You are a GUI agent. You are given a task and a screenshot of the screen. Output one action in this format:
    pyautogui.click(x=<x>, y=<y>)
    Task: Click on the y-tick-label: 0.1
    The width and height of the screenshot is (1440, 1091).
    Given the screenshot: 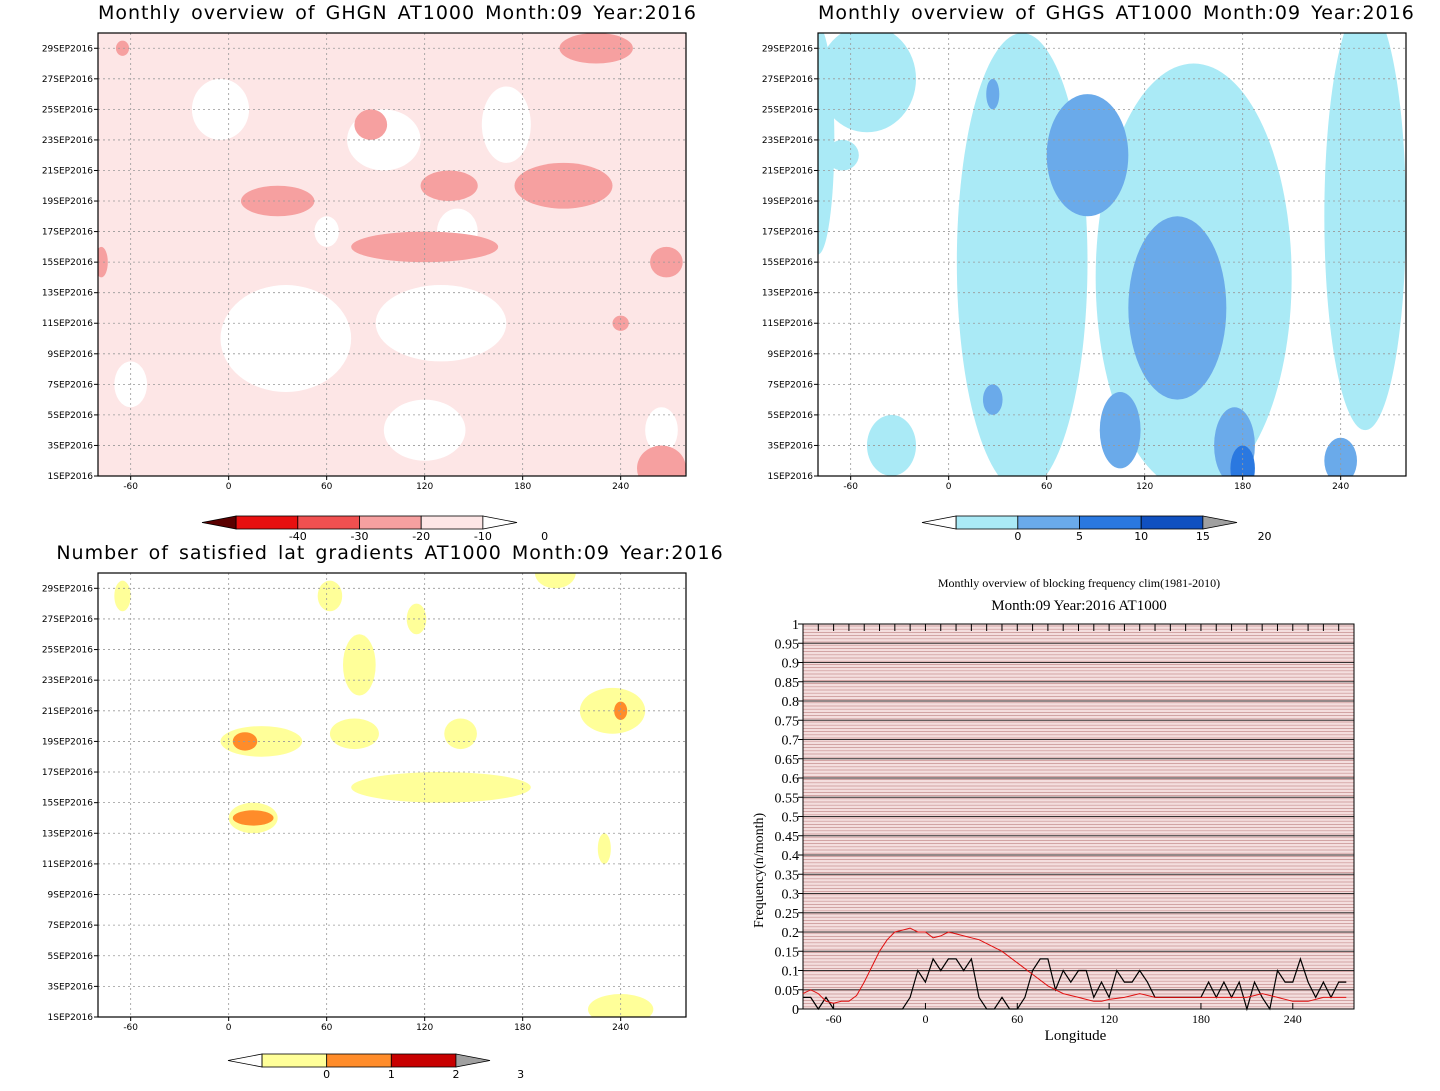 What is the action you would take?
    pyautogui.click(x=791, y=972)
    